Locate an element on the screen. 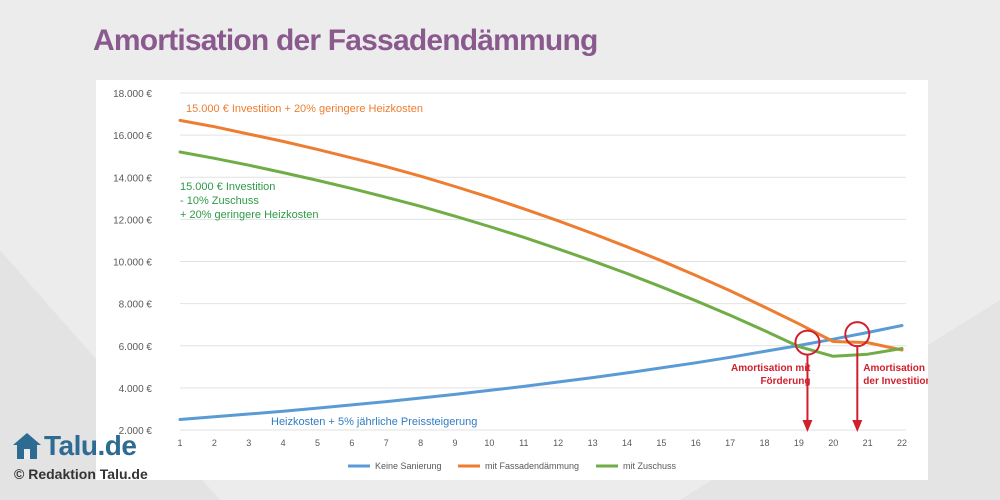 Image resolution: width=1000 pixels, height=500 pixels. x-tick-label: 14 is located at coordinates (627, 443).